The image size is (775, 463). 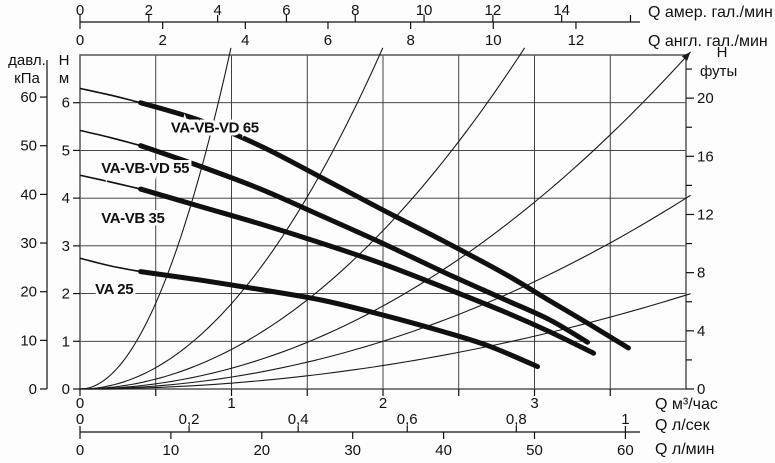 What do you see at coordinates (686, 404) in the screenshot?
I see `axis-unit-m3h: Q м³/час` at bounding box center [686, 404].